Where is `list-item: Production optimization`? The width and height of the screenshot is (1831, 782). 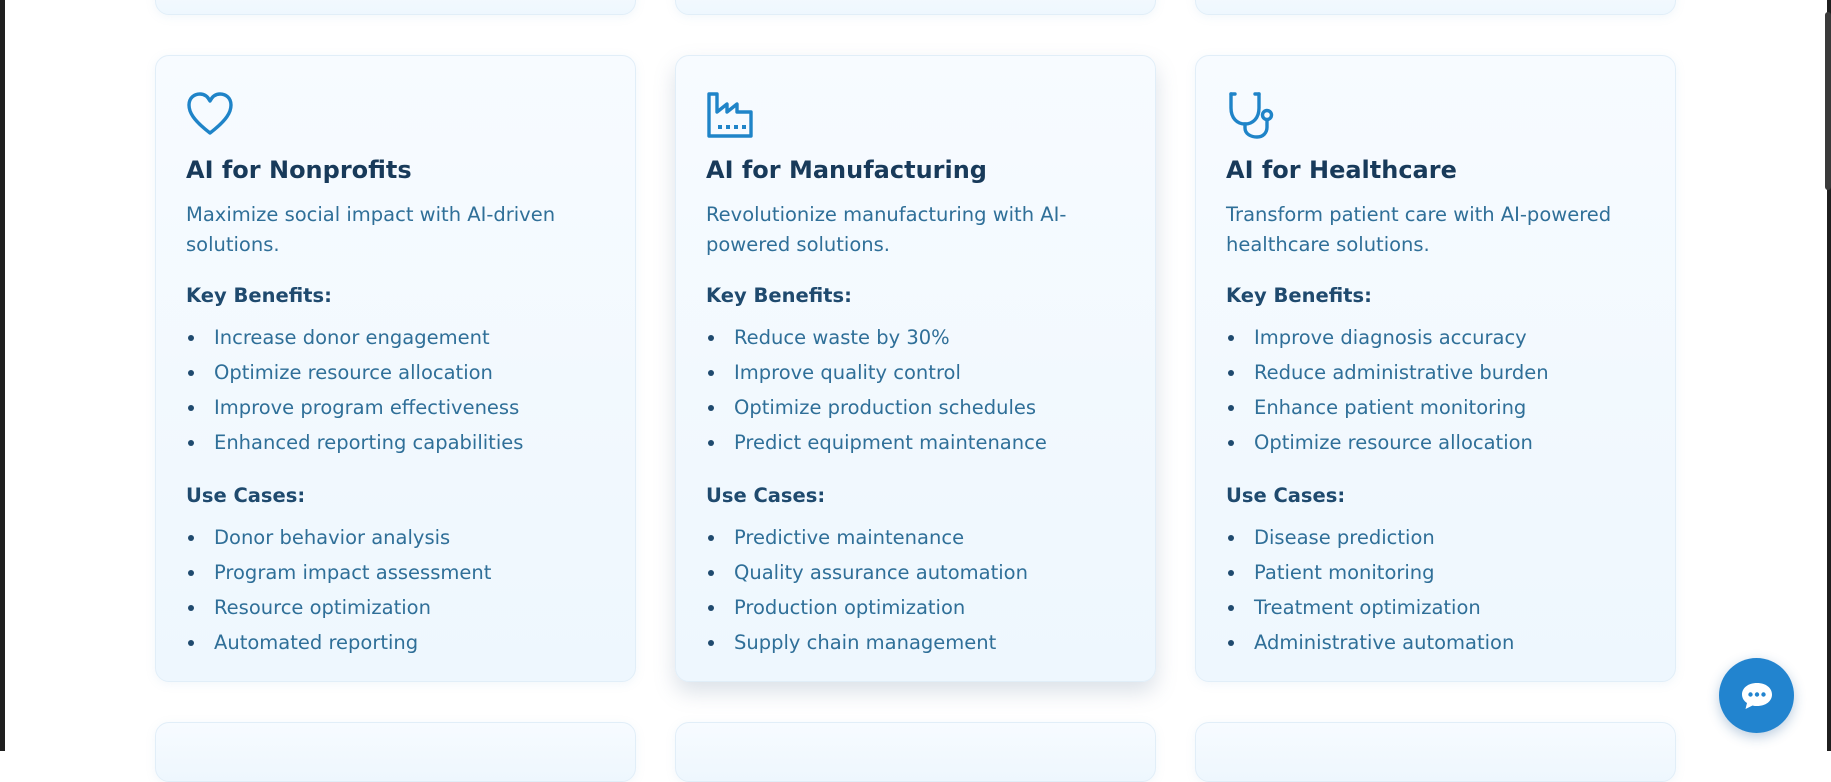 list-item: Production optimization is located at coordinates (915, 607).